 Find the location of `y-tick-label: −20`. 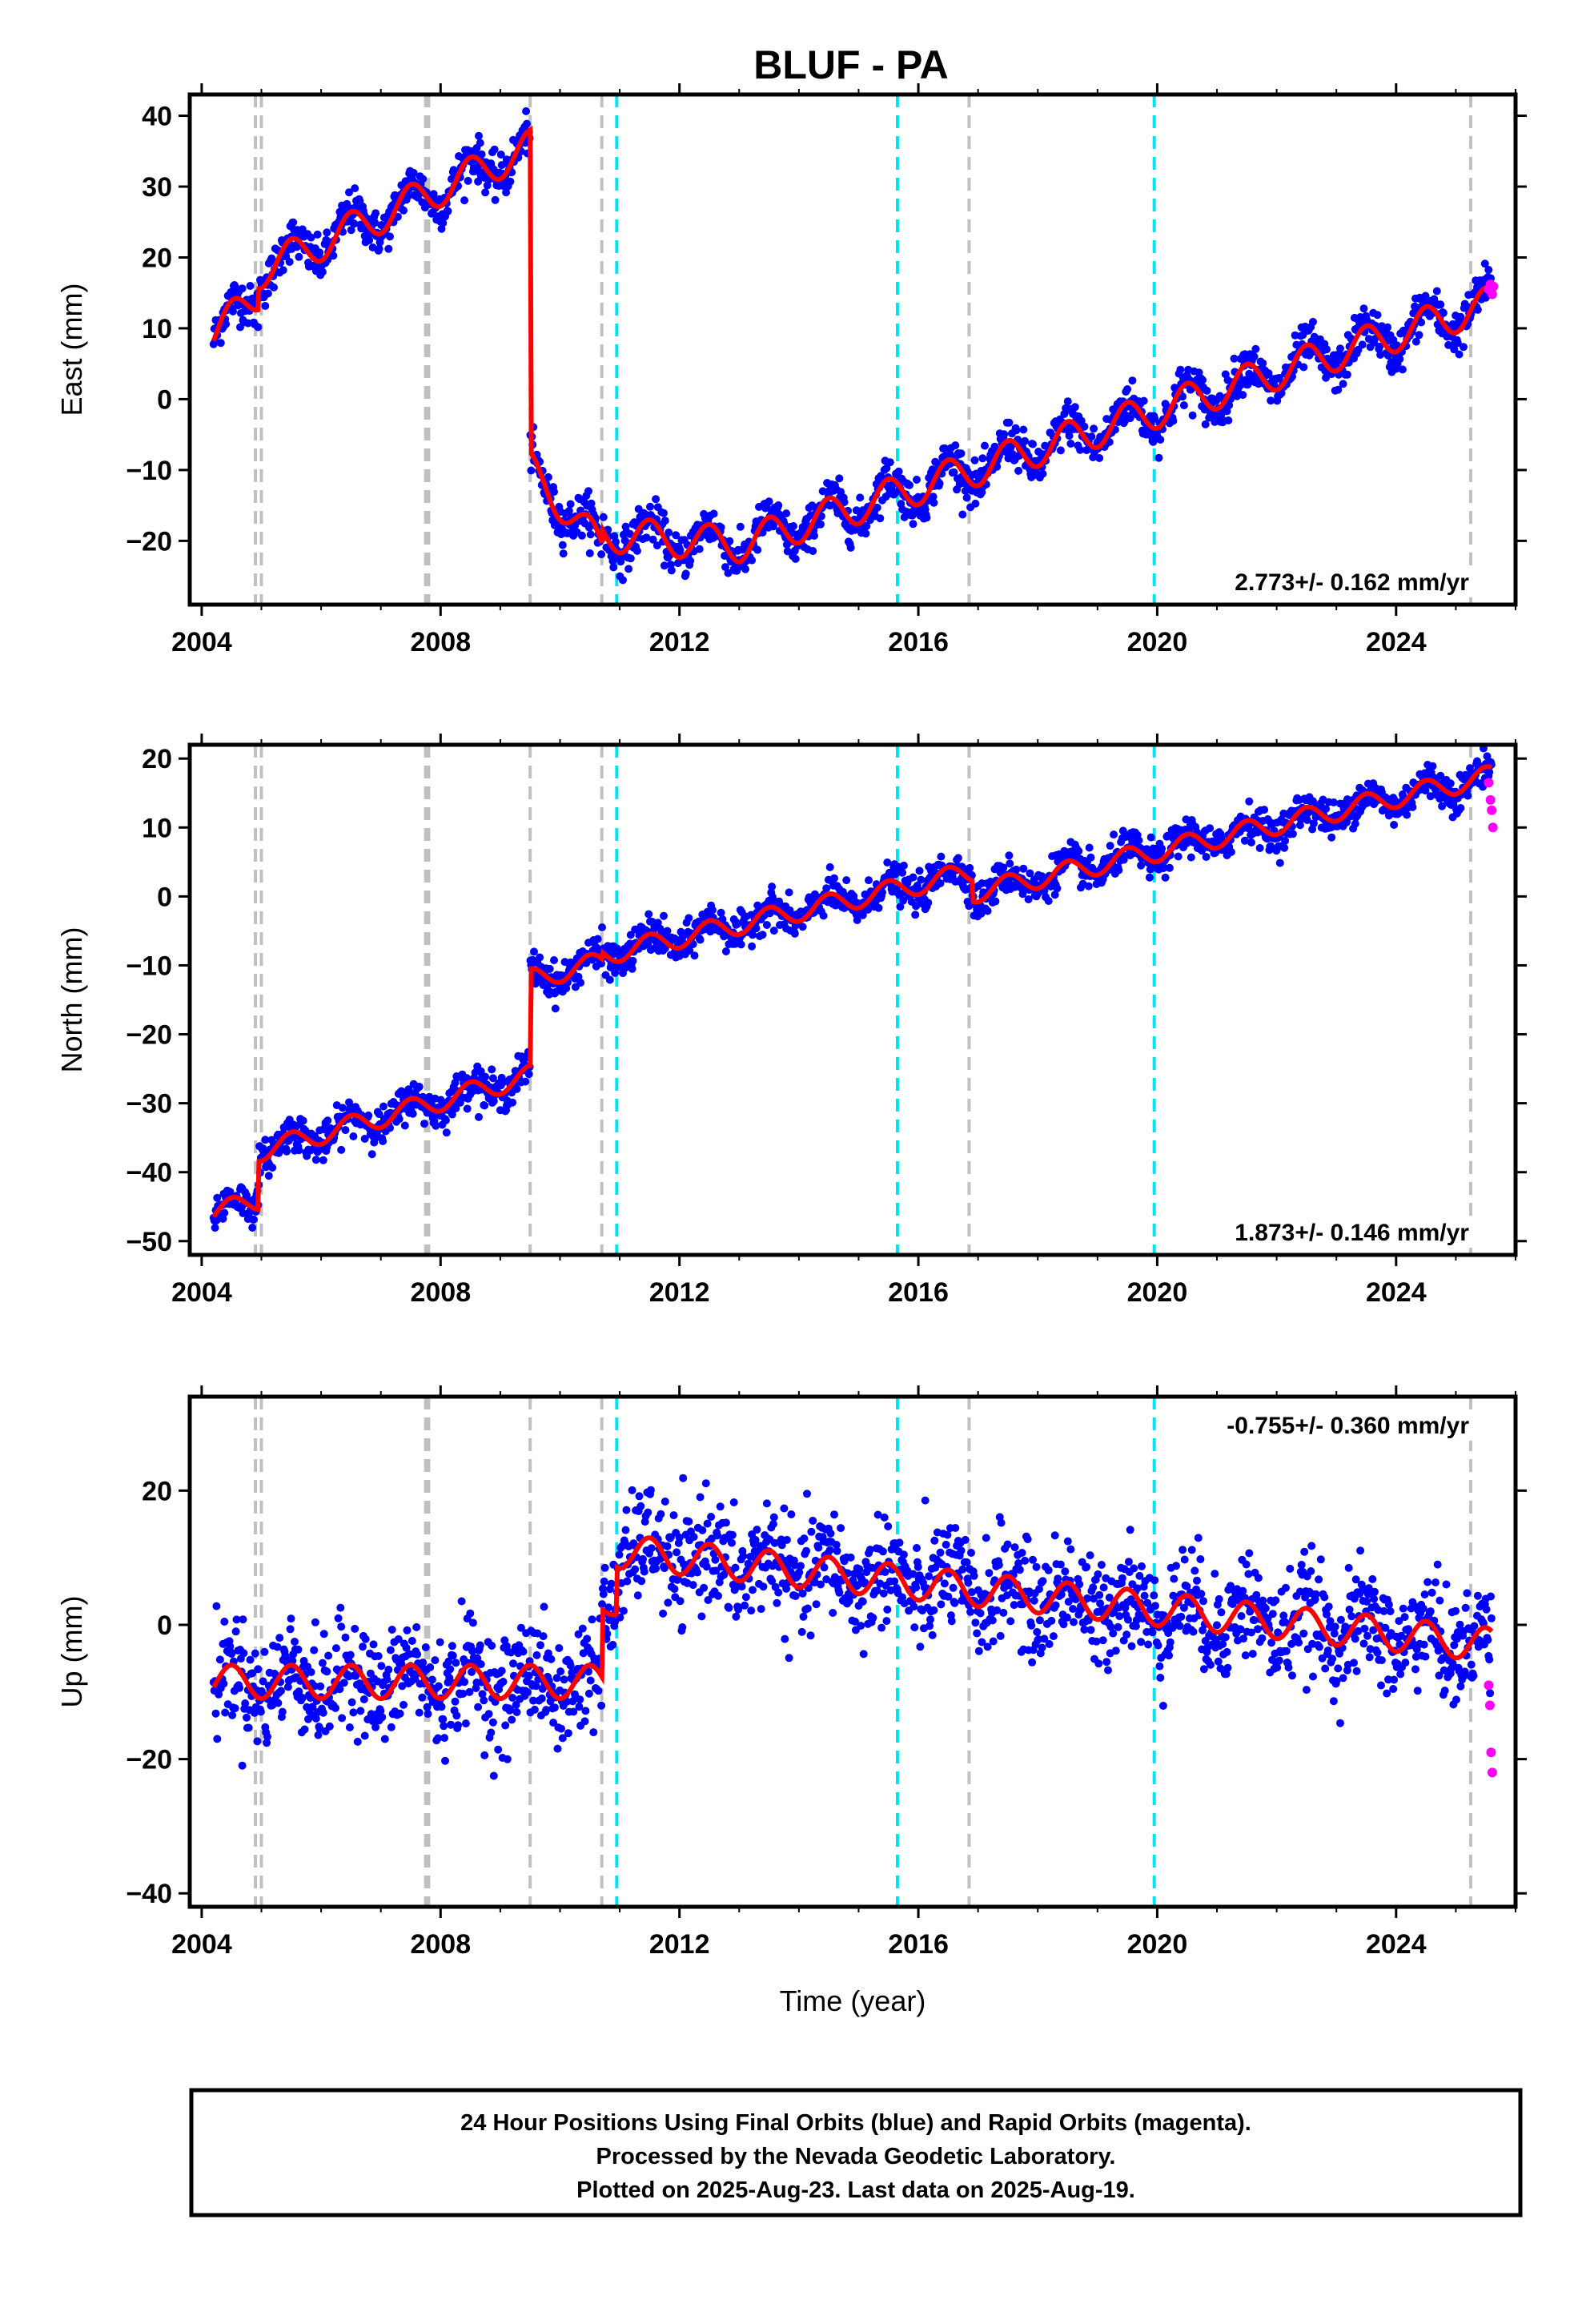

y-tick-label: −20 is located at coordinates (149, 1035).